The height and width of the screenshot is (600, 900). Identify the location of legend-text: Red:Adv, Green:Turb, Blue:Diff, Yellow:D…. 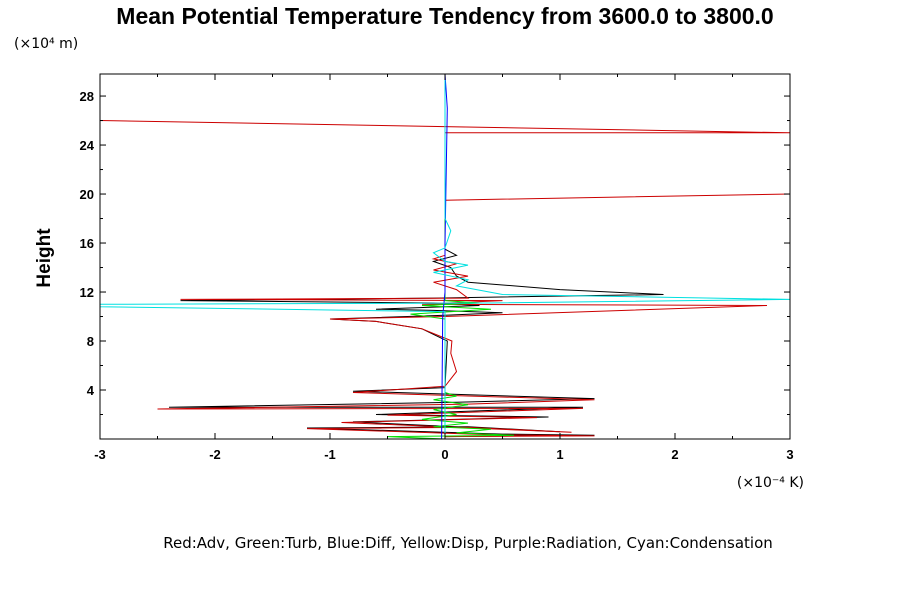
(468, 543).